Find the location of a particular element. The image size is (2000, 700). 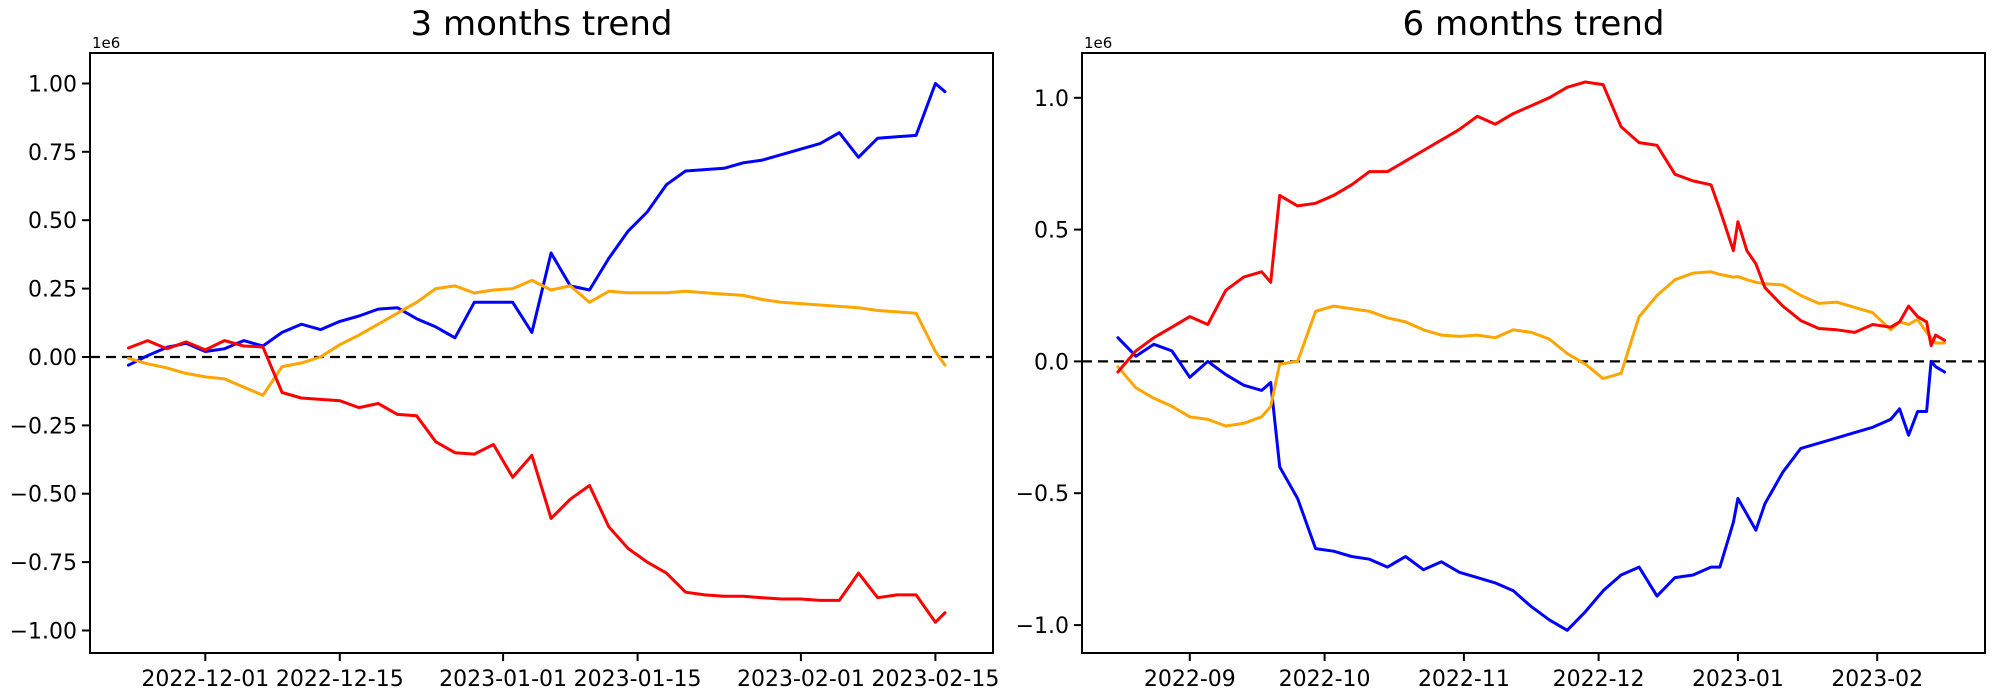

y-tick-label: 0.00 is located at coordinates (52, 358).